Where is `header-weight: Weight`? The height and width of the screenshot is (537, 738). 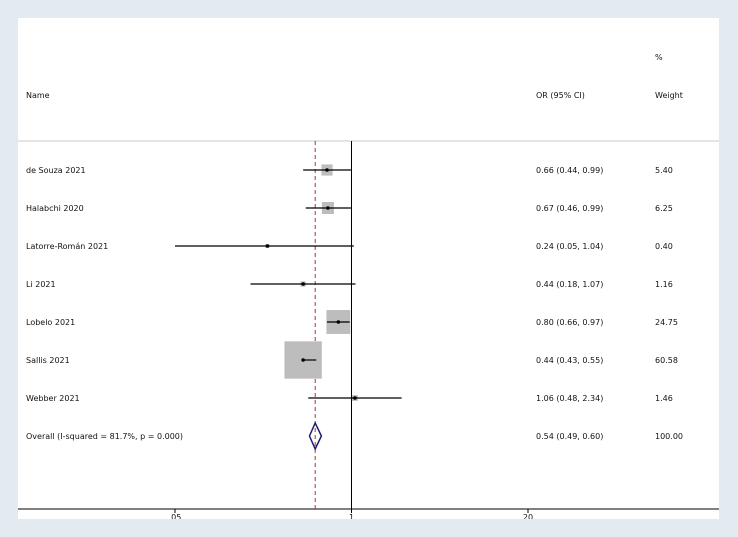
header-weight: Weight is located at coordinates (669, 95).